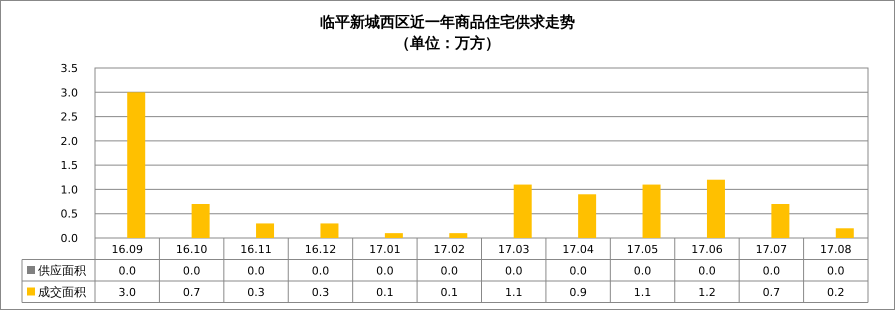 The image size is (895, 310). I want to click on chart-title: 临平新城西区近一年商品住宅供求走势, so click(447, 22).